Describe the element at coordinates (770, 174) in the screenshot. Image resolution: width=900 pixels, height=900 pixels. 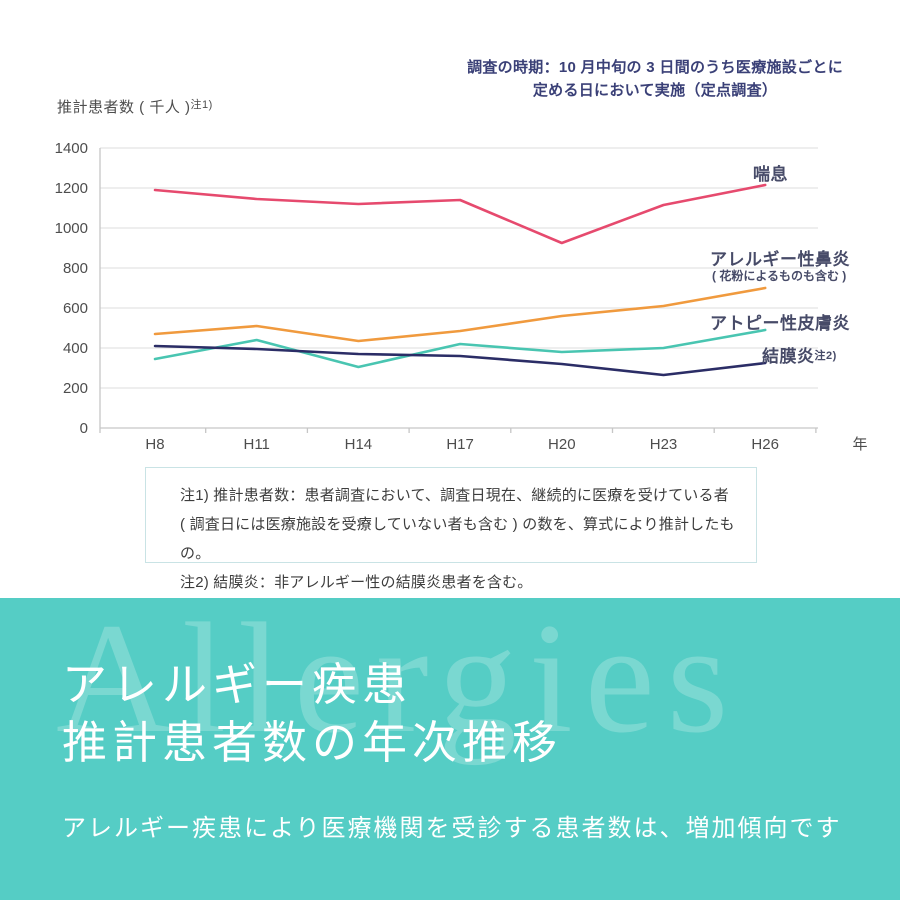
I see `series-label-asthma: 喘息` at that location.